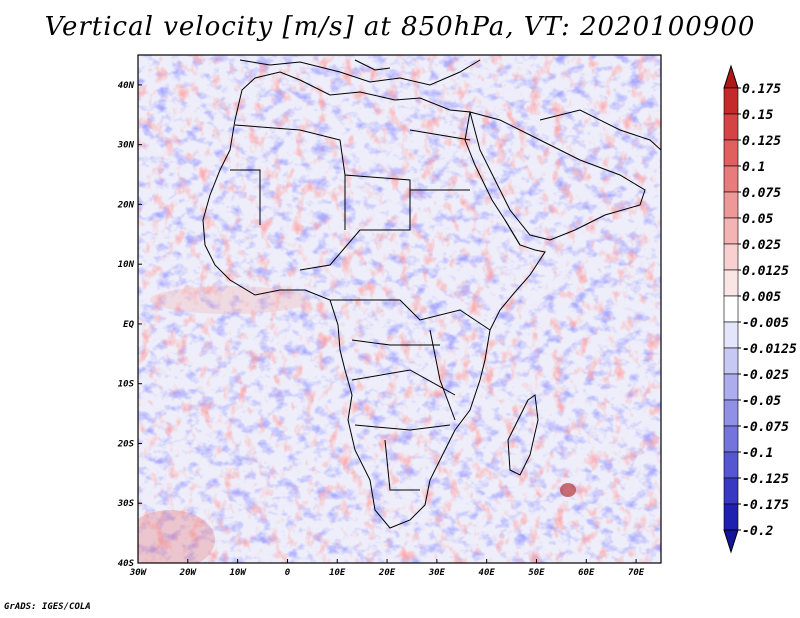 This screenshot has width=800, height=618. Describe the element at coordinates (731, 76) in the screenshot. I see `colorbar-top-arrow` at that location.